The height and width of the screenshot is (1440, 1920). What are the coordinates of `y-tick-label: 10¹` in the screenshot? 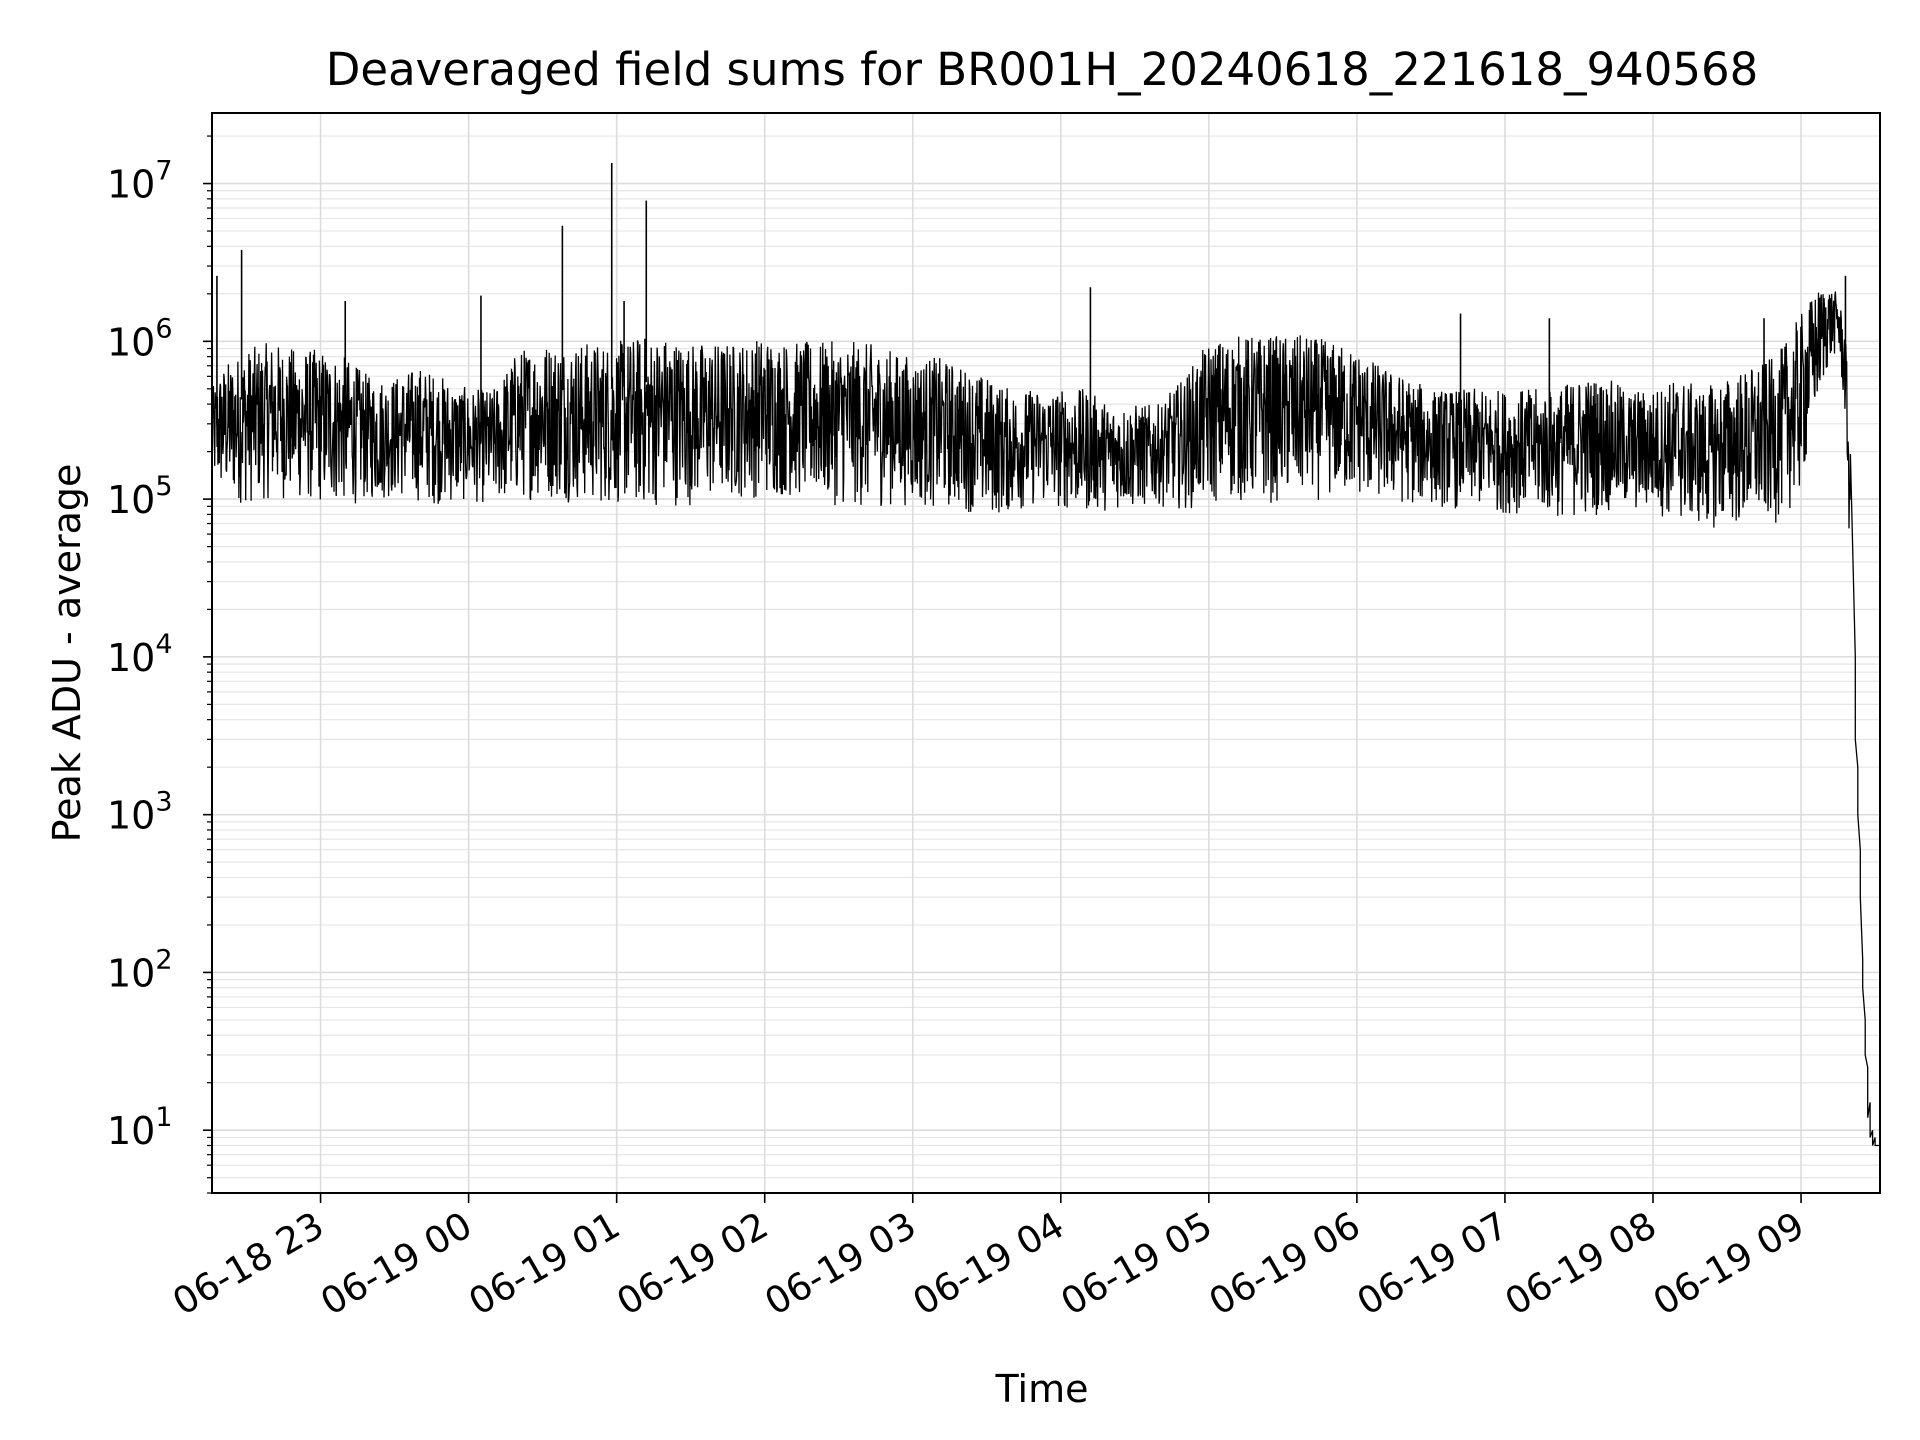 It's located at (140, 1127).